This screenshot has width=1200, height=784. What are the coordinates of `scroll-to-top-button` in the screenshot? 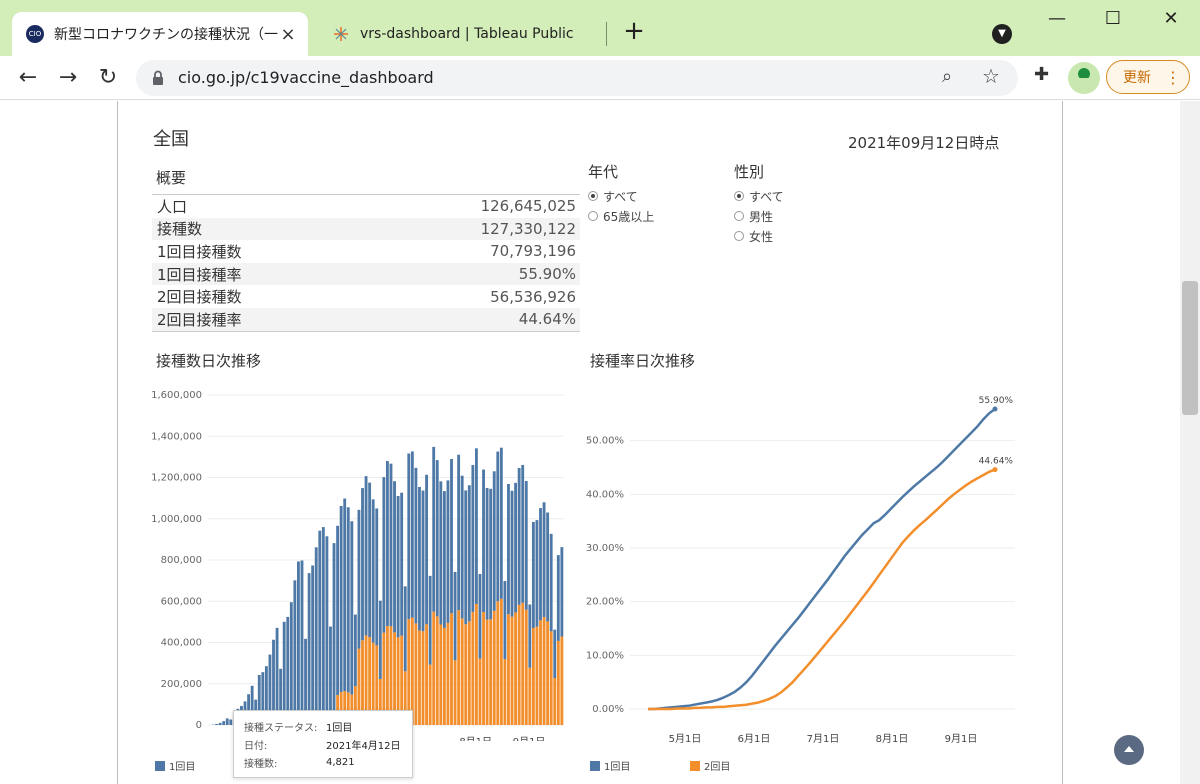 It's located at (1129, 750).